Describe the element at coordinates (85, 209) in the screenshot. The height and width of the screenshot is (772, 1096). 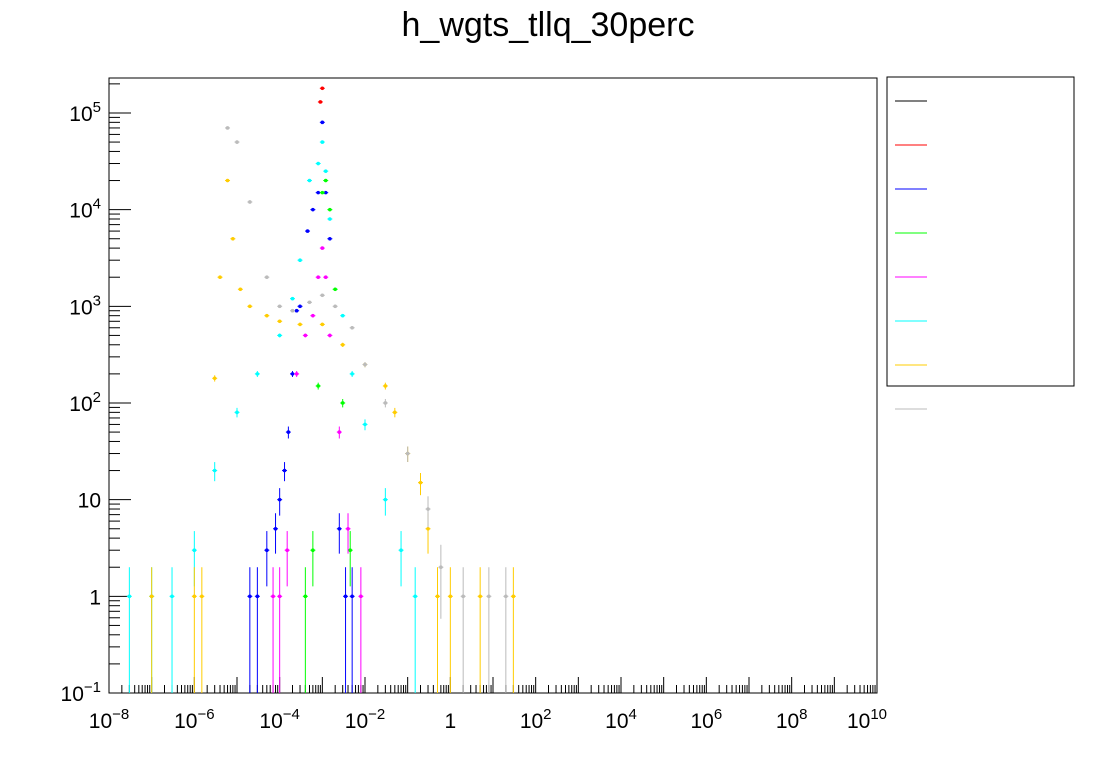
I see `y-tick-label: 10⁴` at that location.